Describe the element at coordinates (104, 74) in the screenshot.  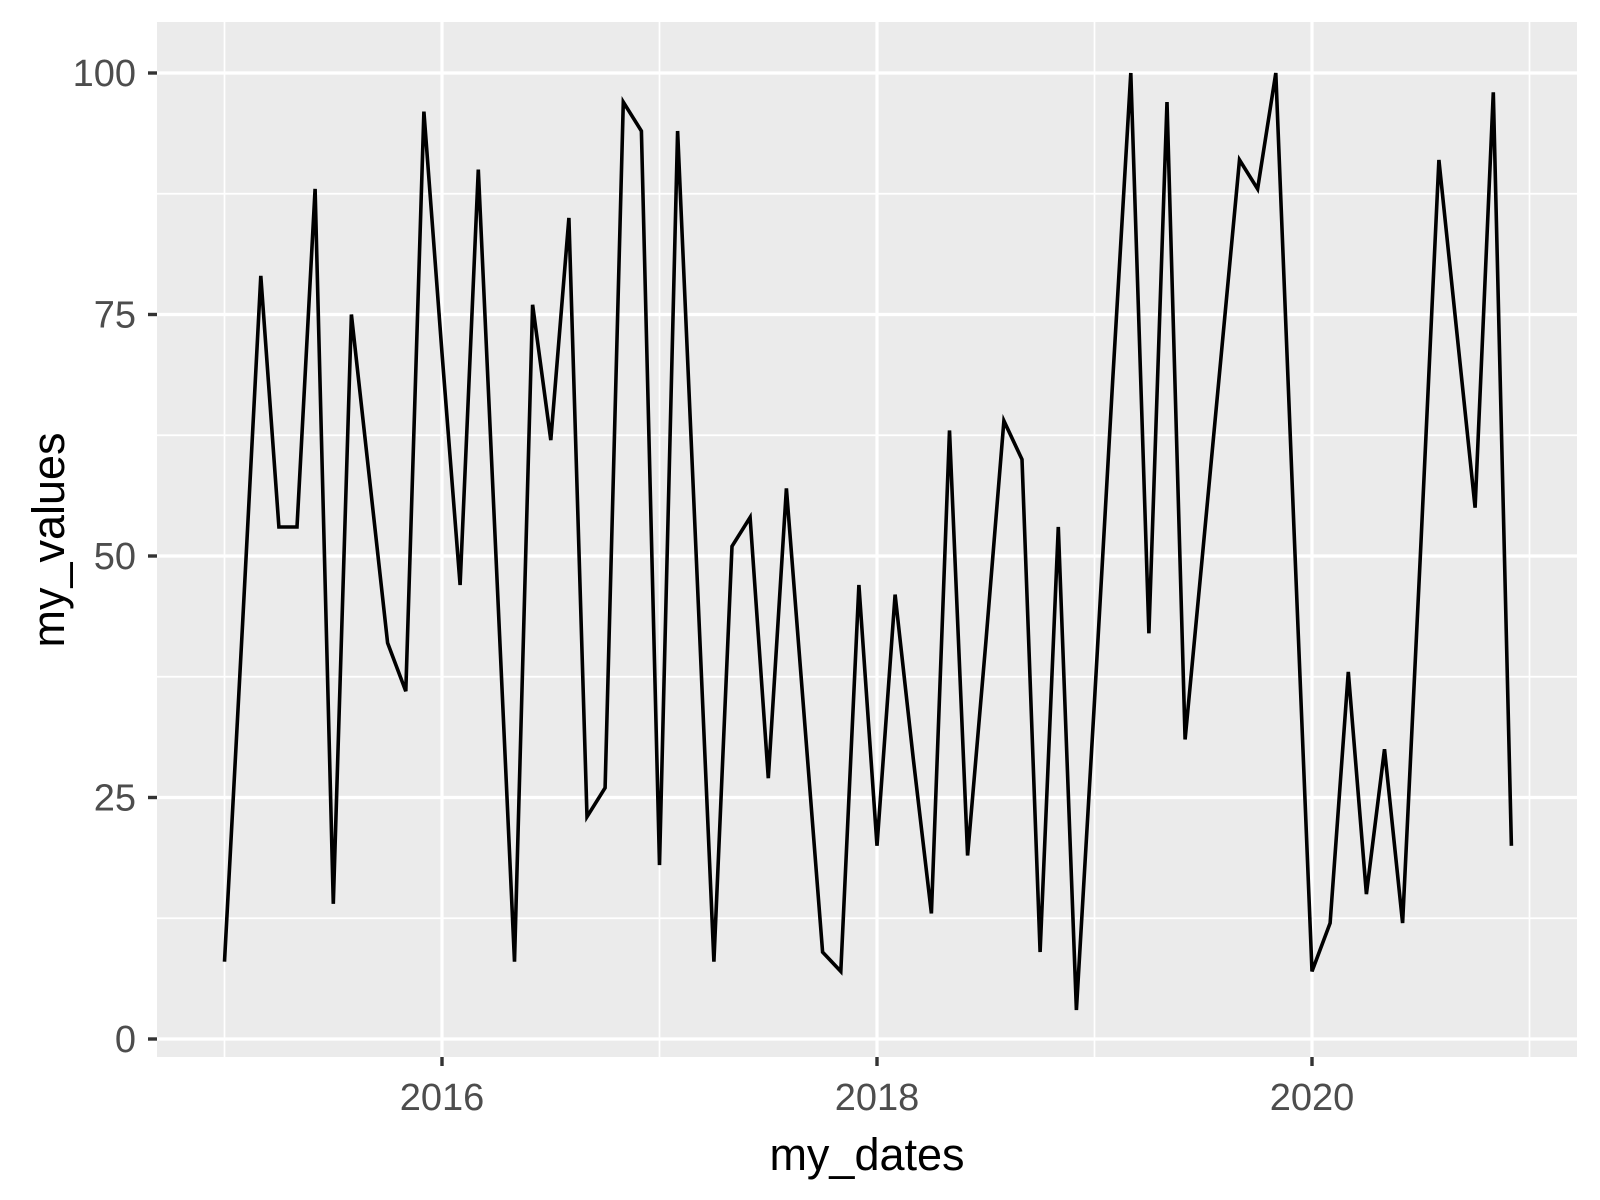
I see `y-tick-label: 100` at that location.